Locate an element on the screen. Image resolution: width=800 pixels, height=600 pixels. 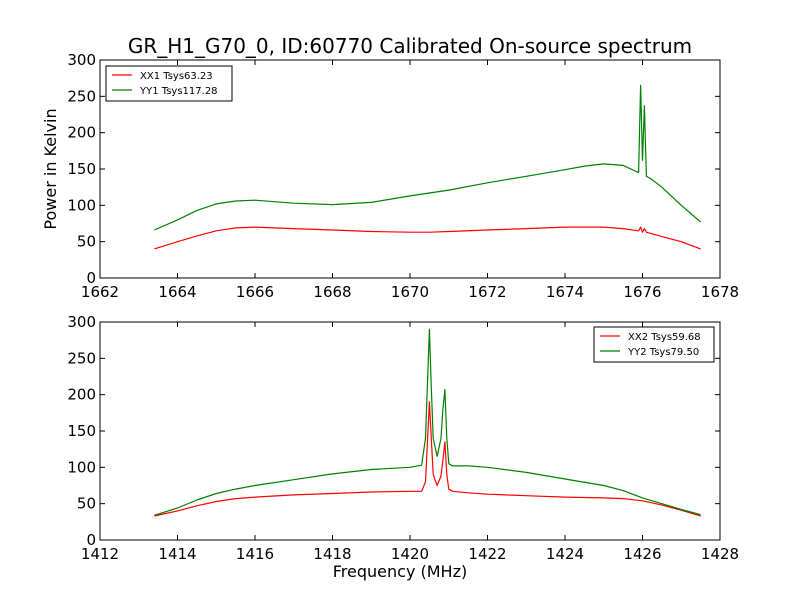
legend-label: XX2 Tsys59.68 is located at coordinates (664, 337).